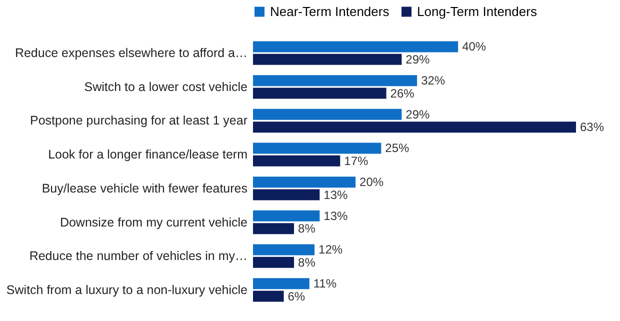 The width and height of the screenshot is (620, 321). What do you see at coordinates (330, 249) in the screenshot?
I see `data-label: 12%` at bounding box center [330, 249].